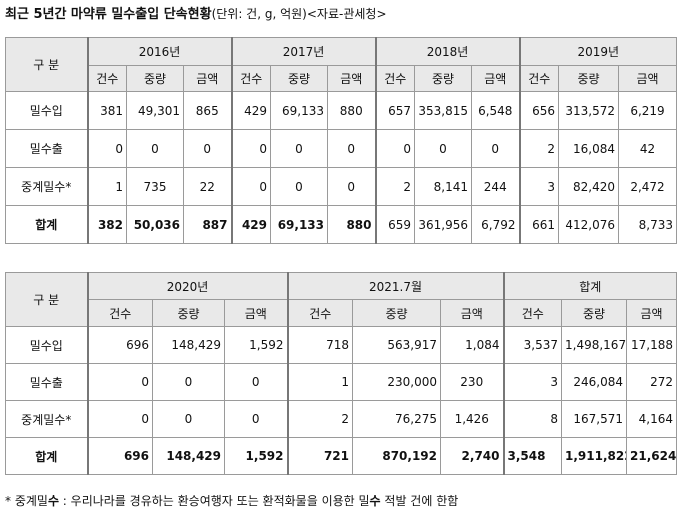  Describe the element at coordinates (46, 148) in the screenshot. I see `row-label: 밀수출` at that location.